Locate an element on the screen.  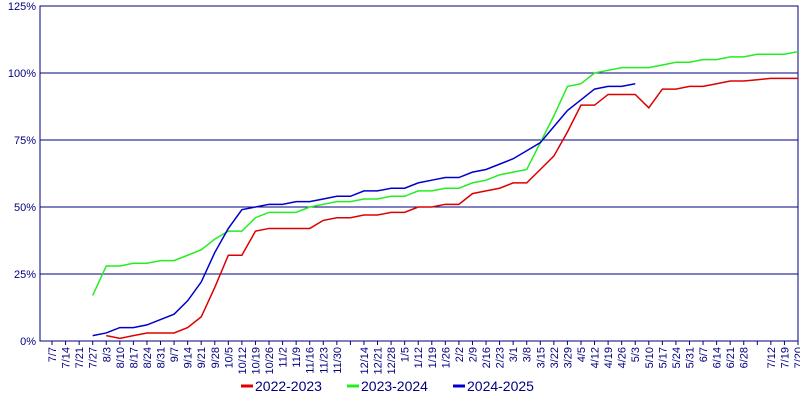
x-tick-label: 5/31 is located at coordinates (690, 357).